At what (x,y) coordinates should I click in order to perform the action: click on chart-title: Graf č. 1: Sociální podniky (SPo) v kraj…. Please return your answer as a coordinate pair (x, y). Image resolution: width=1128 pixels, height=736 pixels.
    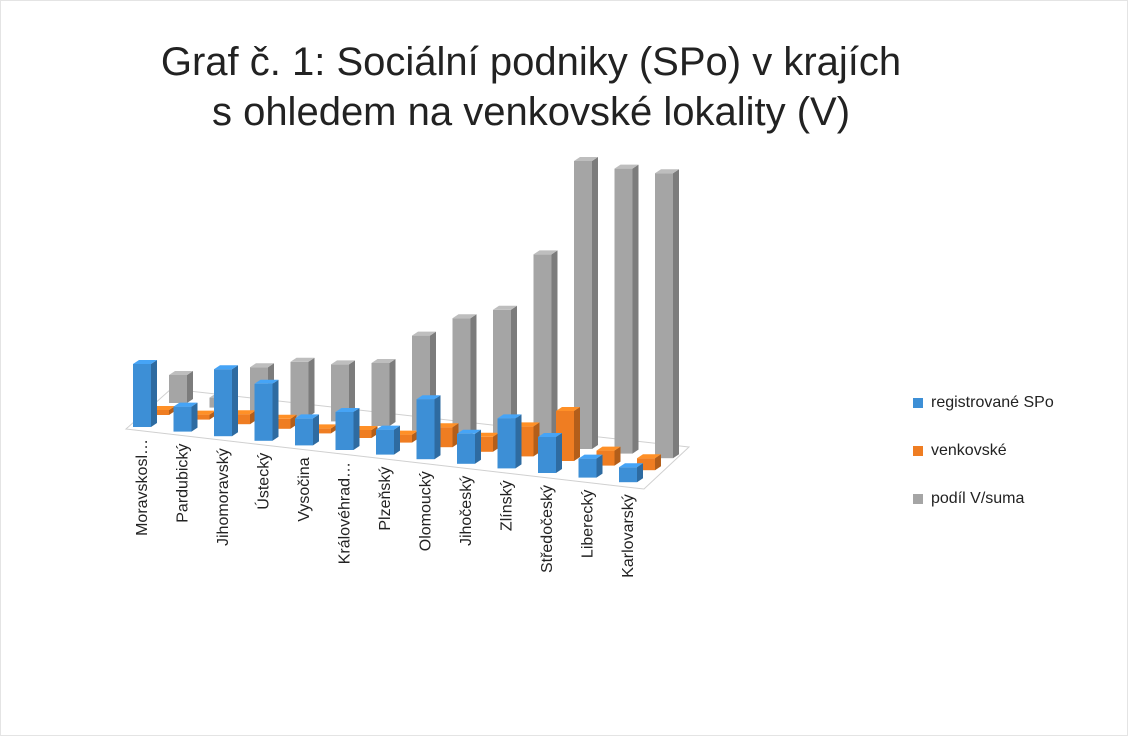
    Looking at the image, I should click on (531, 87).